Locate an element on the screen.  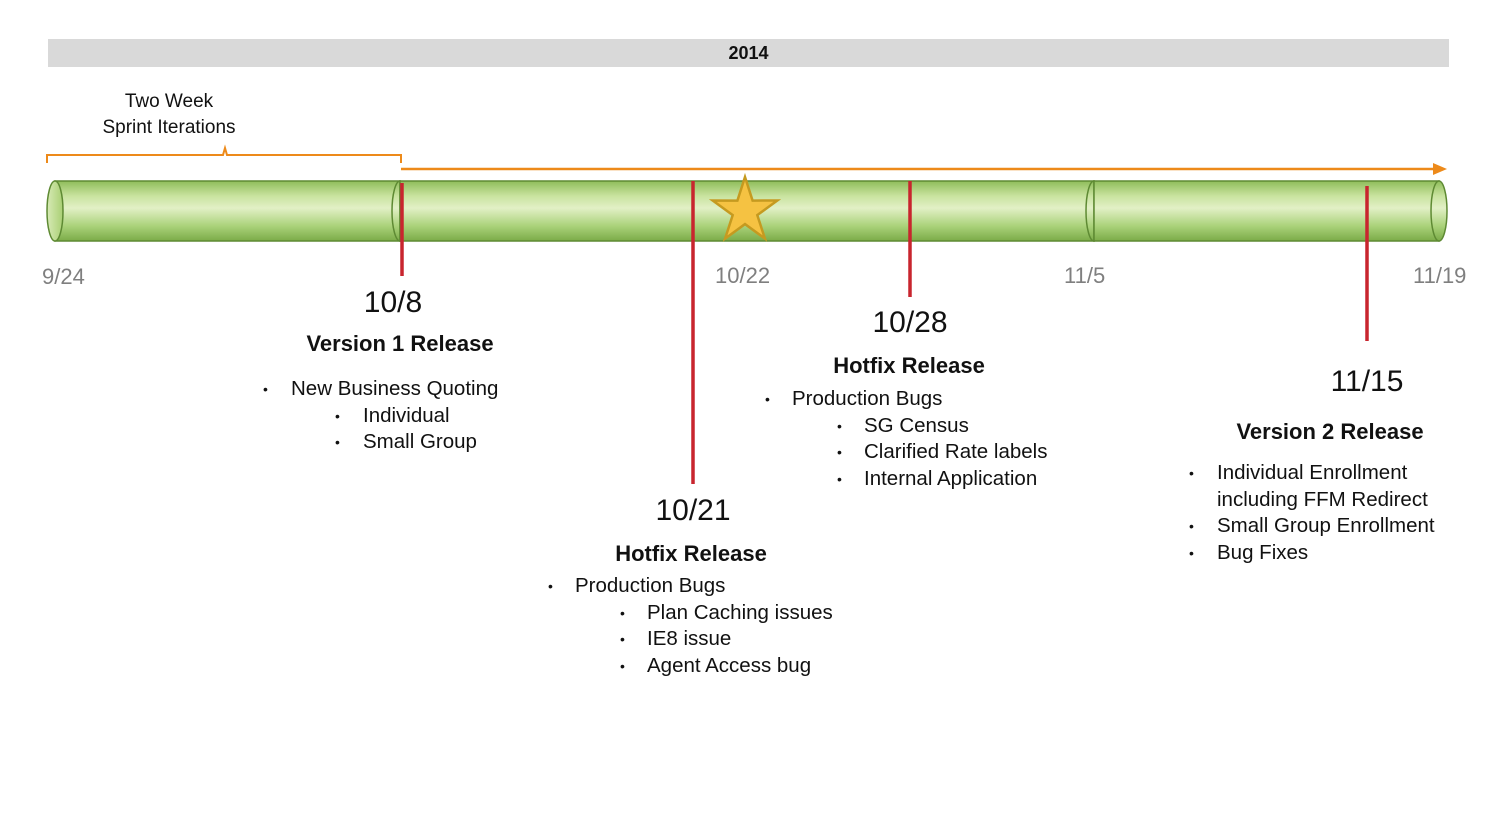
milestone-date: 10/8 is located at coordinates (393, 302).